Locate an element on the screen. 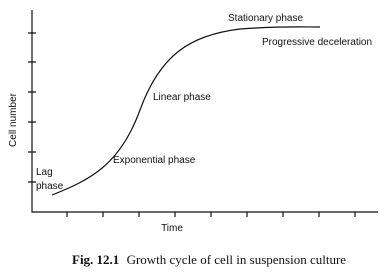 The width and height of the screenshot is (389, 273). stationary-label: Stationary phase is located at coordinates (265, 18).